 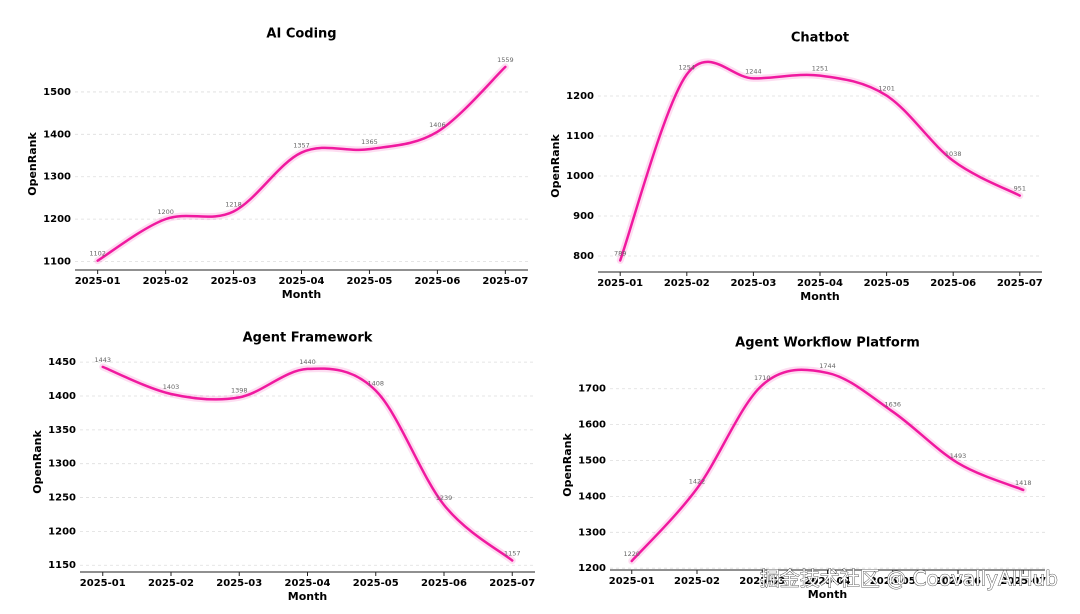 What do you see at coordinates (301, 146) in the screenshot?
I see `data-label: 1357` at bounding box center [301, 146].